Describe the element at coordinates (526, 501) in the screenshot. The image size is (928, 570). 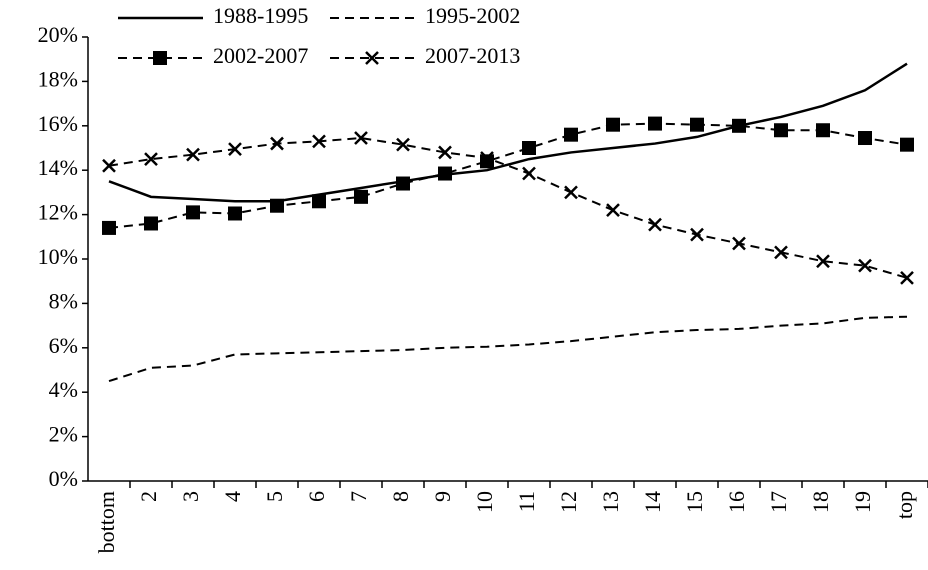
I see `x-tick-label: 11` at that location.